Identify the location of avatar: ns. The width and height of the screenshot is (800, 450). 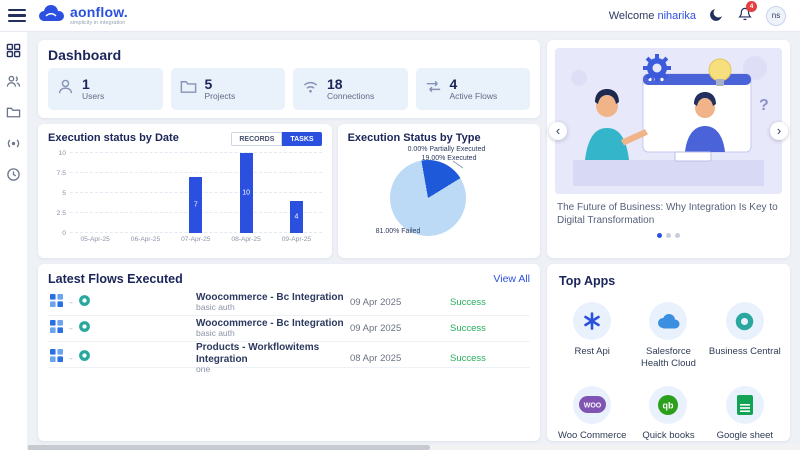
(776, 15).